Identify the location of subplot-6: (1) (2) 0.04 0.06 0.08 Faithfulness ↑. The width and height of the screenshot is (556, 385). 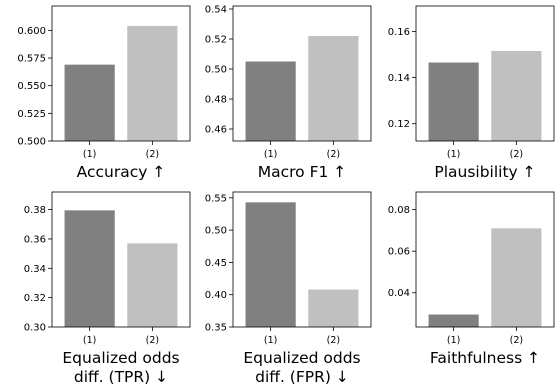
(471, 279).